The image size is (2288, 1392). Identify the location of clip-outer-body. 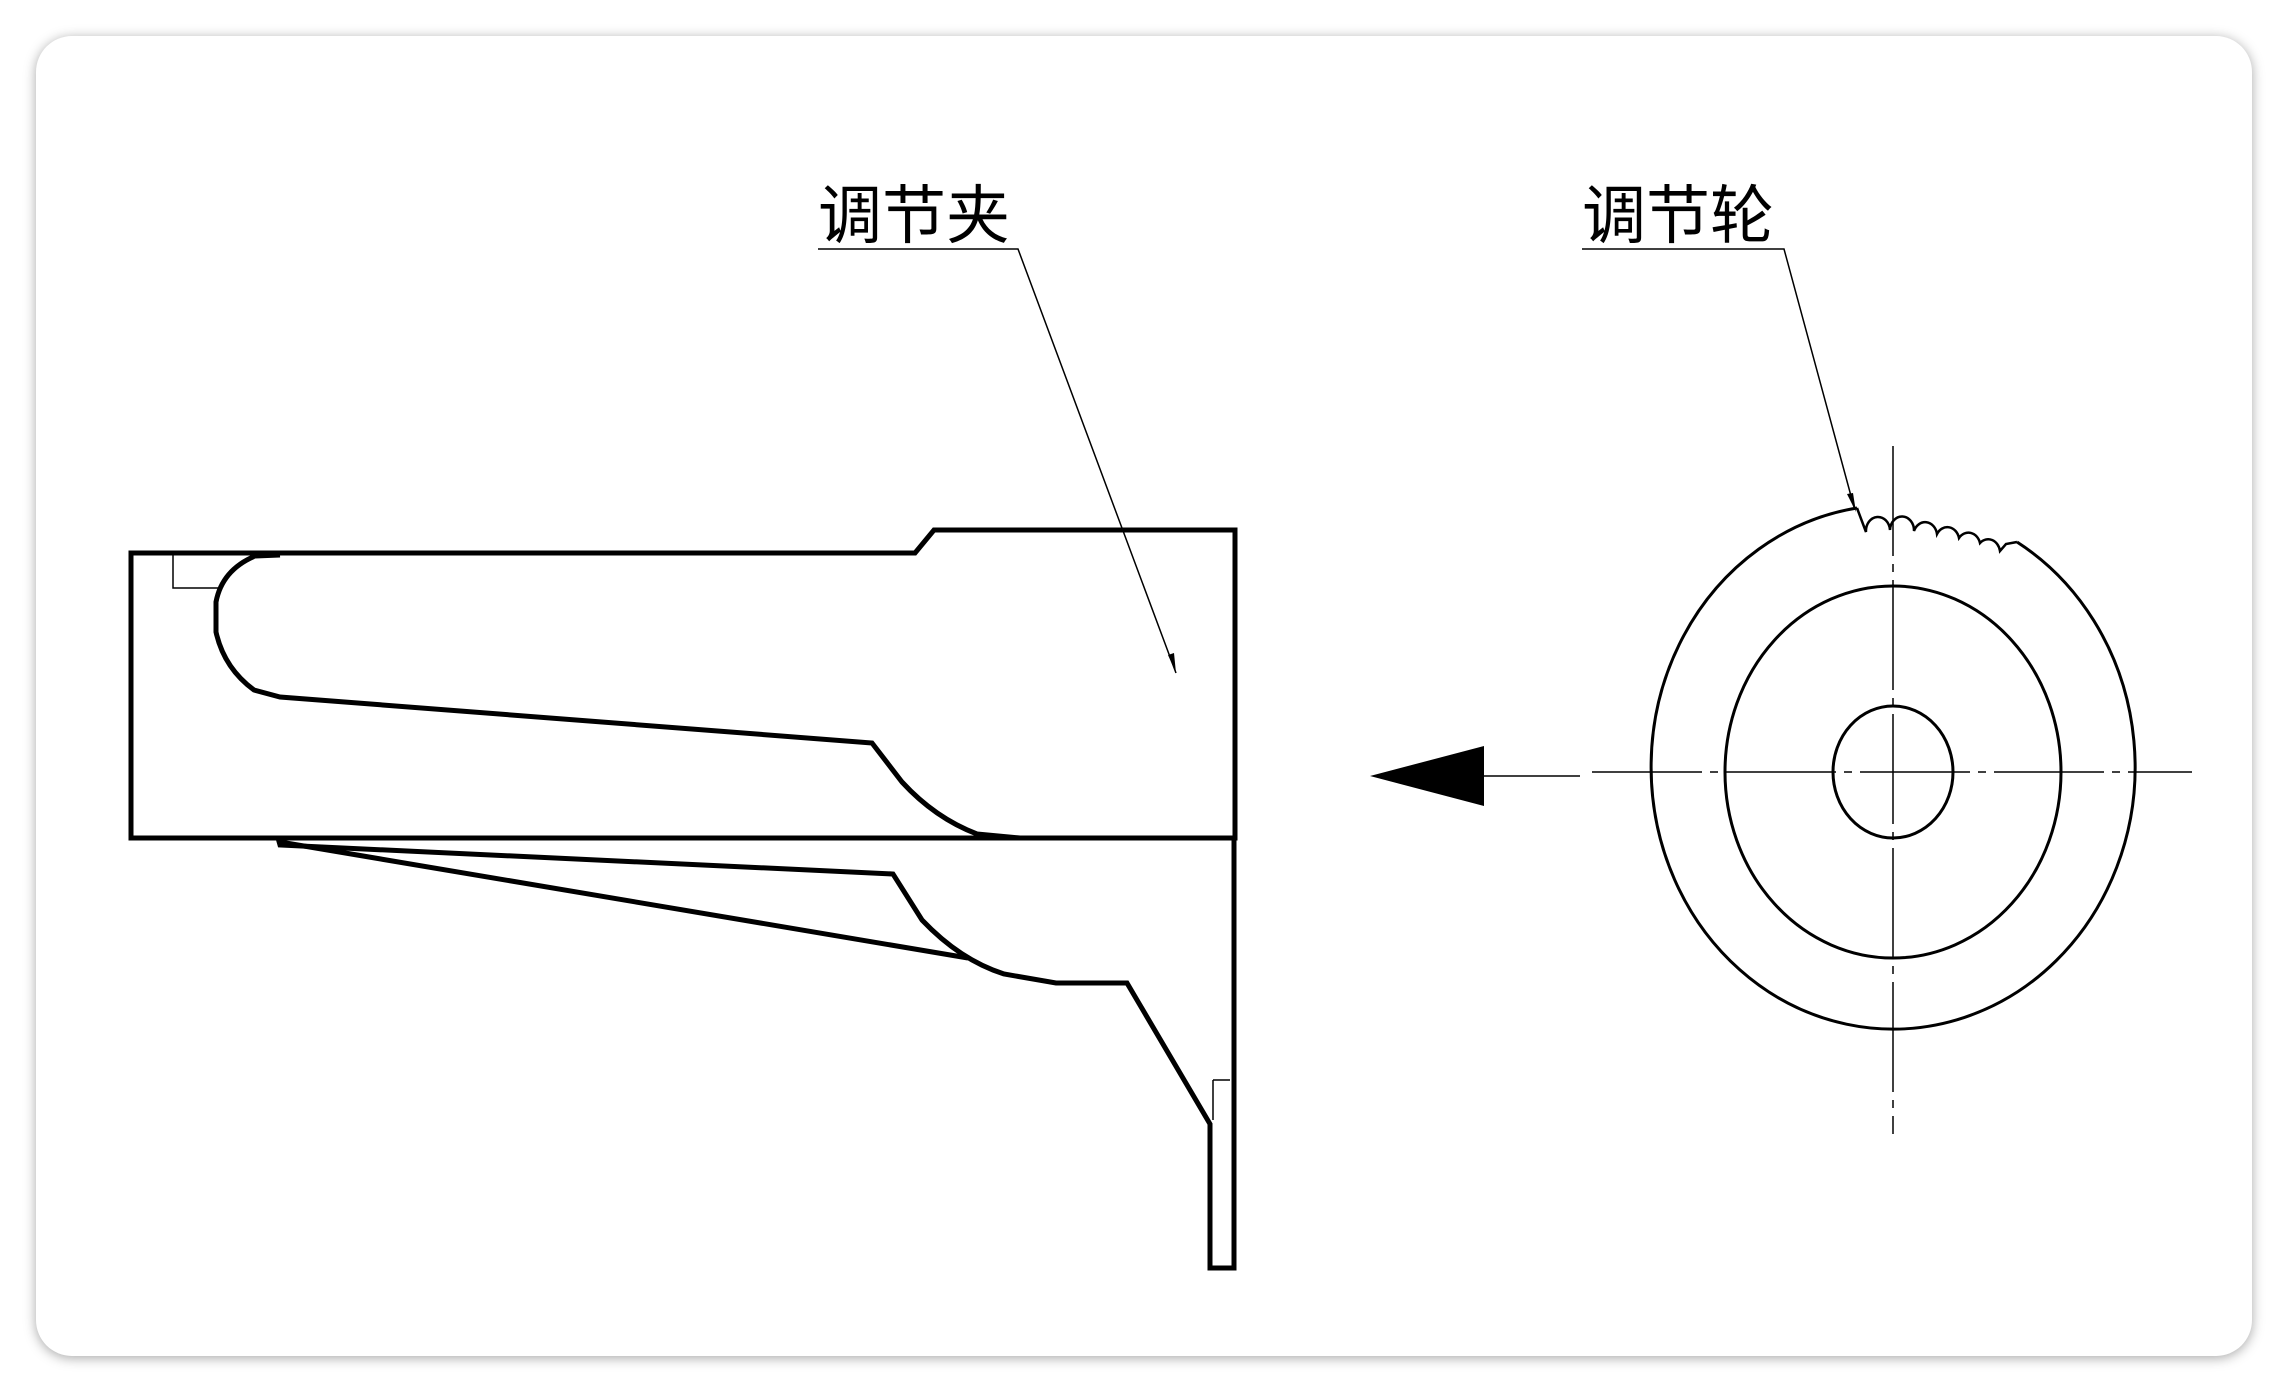
(683, 684).